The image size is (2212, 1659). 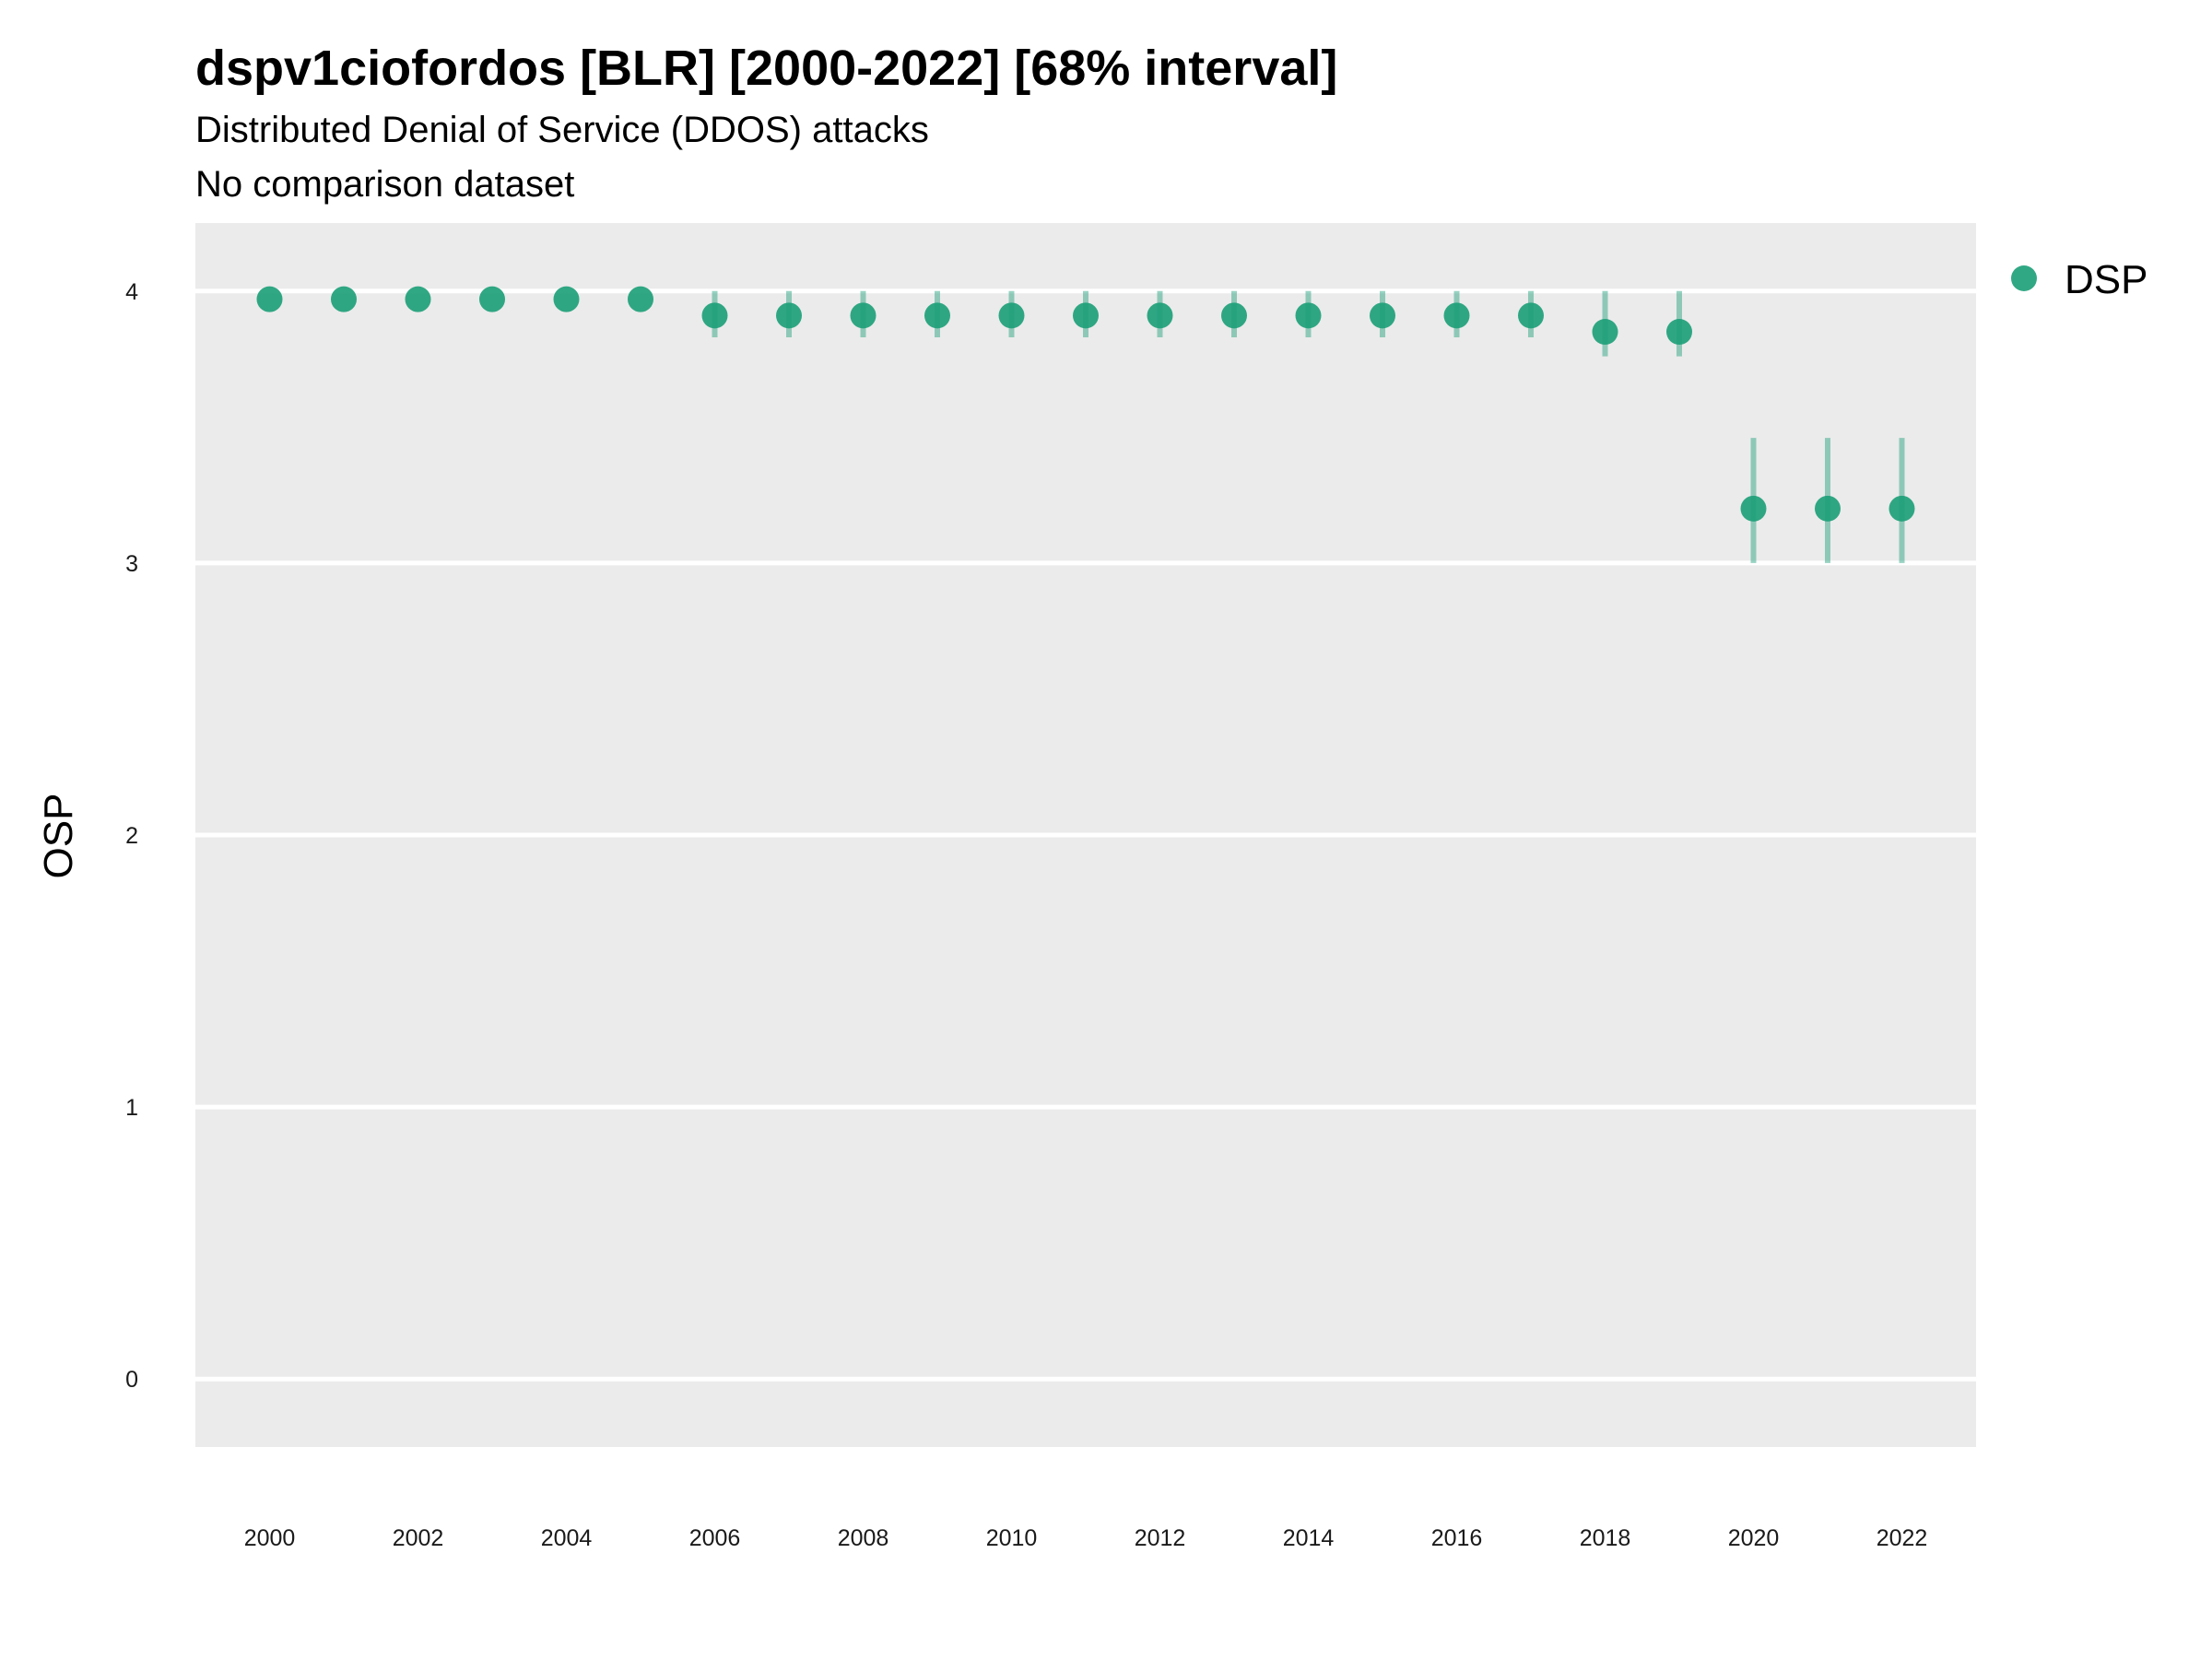 I want to click on data-point-2013, so click(x=1234, y=315).